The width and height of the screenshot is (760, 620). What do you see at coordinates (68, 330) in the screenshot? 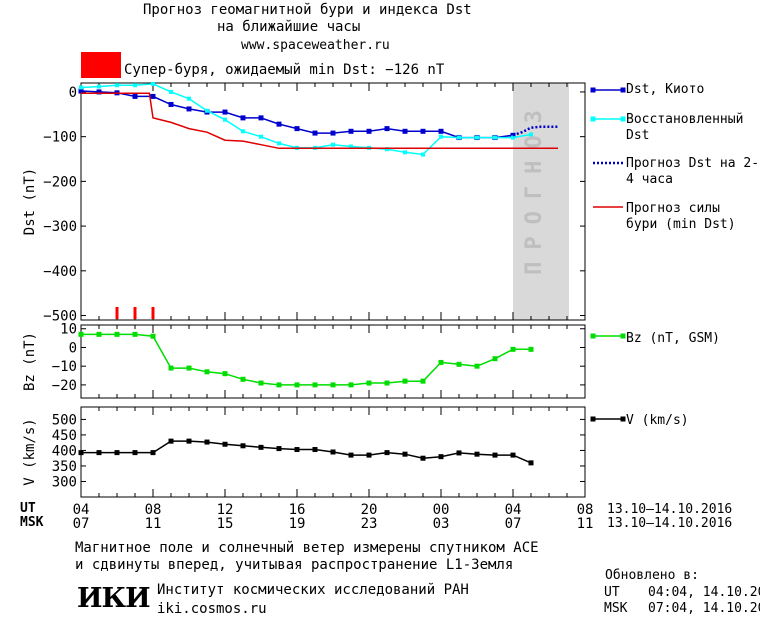
I see `y-tick-label: 10` at bounding box center [68, 330].